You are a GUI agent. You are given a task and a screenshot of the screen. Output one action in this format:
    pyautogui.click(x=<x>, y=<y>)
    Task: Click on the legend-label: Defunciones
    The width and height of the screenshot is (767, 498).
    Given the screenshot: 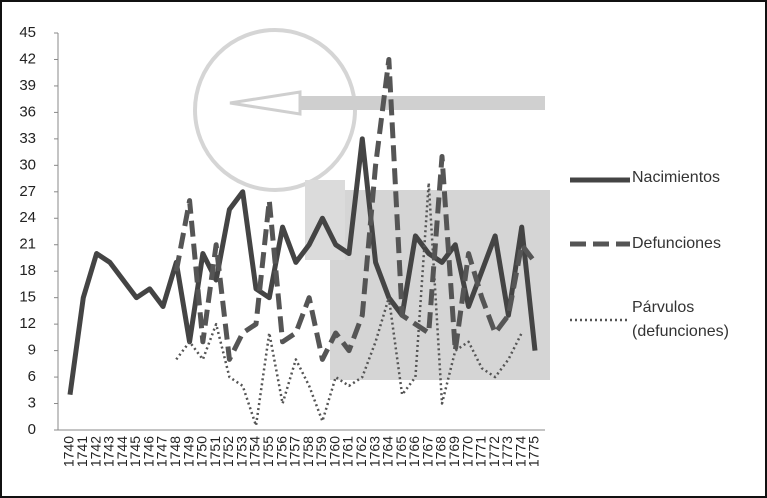 What is the action you would take?
    pyautogui.click(x=676, y=243)
    